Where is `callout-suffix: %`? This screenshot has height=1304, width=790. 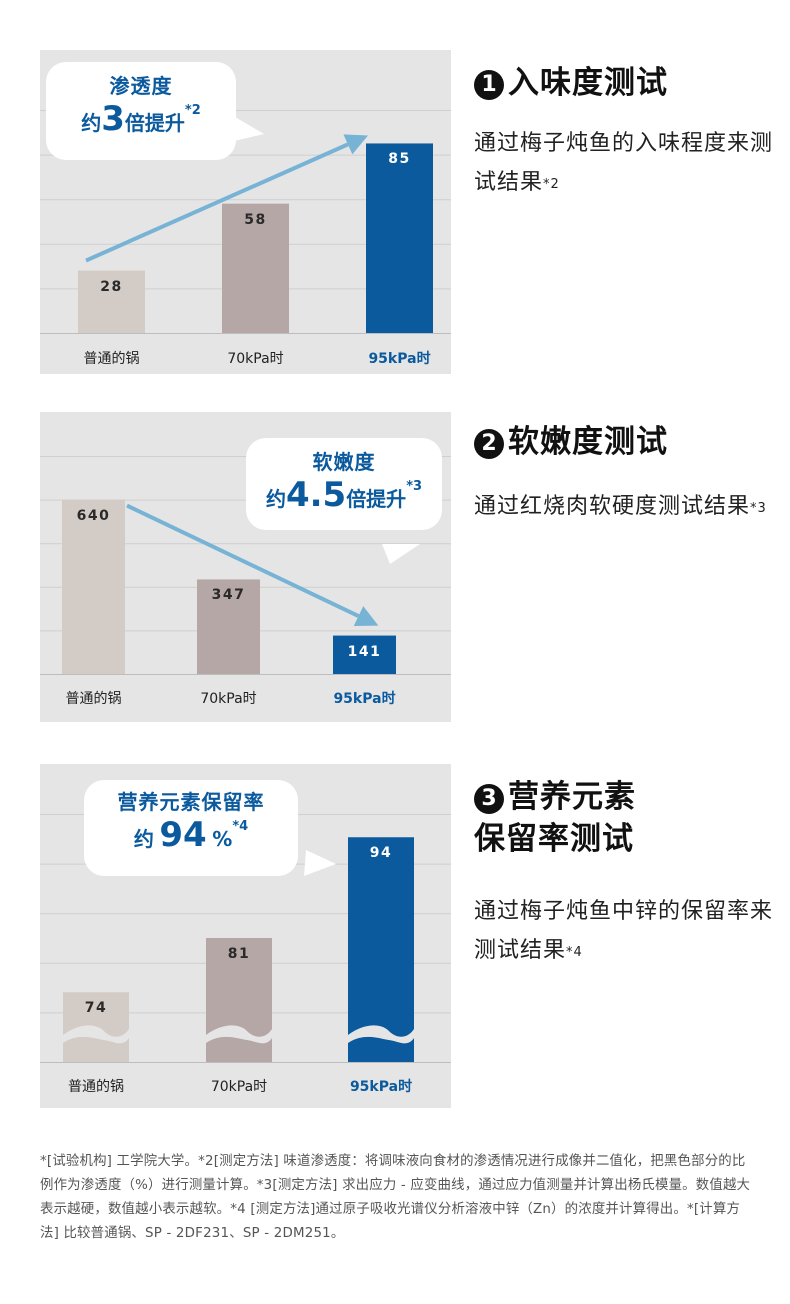
callout-suffix: % is located at coordinates (222, 839).